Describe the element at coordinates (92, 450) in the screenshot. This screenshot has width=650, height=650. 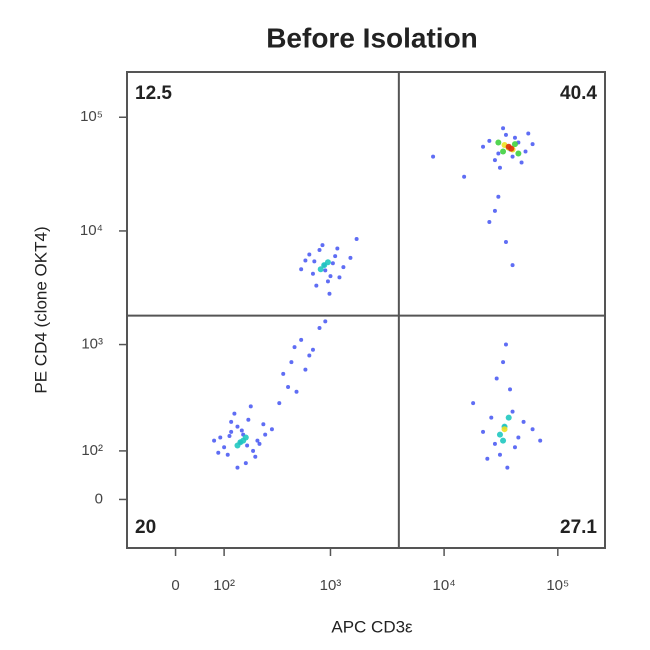
I see `y-tick-label: 10²` at that location.